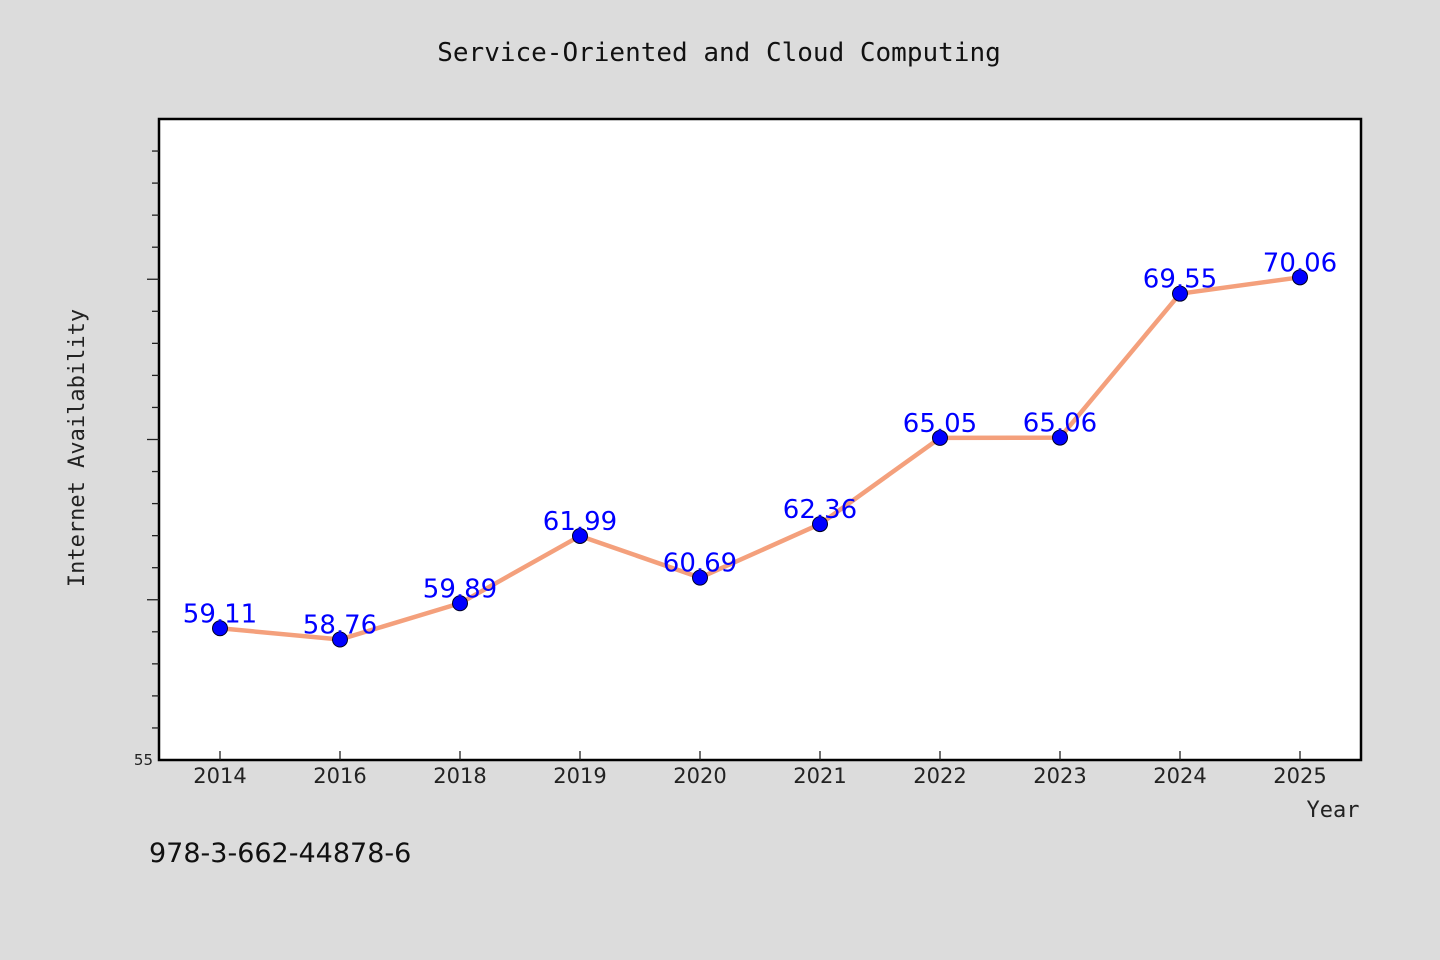 The width and height of the screenshot is (1440, 960). What do you see at coordinates (819, 776) in the screenshot?
I see `x-tick-label: 2021` at bounding box center [819, 776].